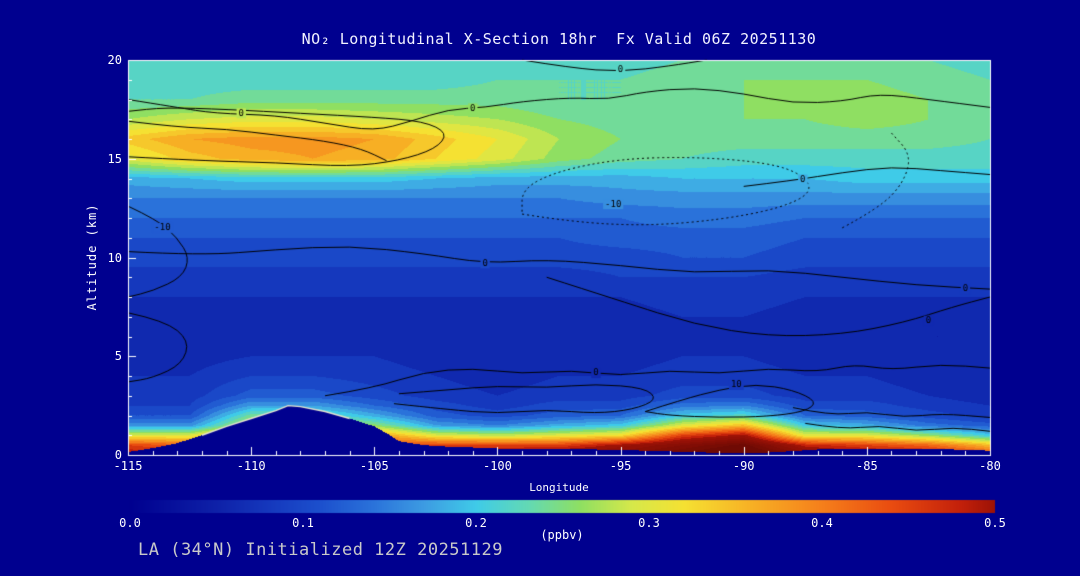  Describe the element at coordinates (559, 487) in the screenshot. I see `x-axis-title: Longitude` at that location.